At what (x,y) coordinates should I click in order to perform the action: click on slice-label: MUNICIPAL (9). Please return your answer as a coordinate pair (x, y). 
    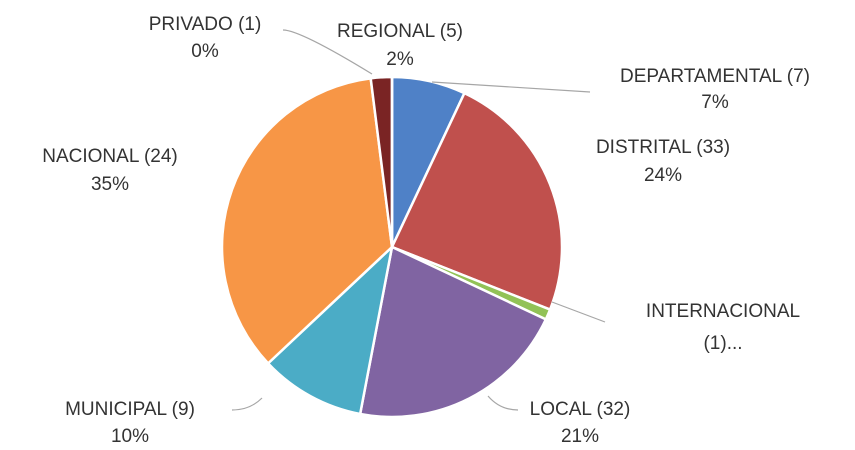
    Looking at the image, I should click on (130, 409).